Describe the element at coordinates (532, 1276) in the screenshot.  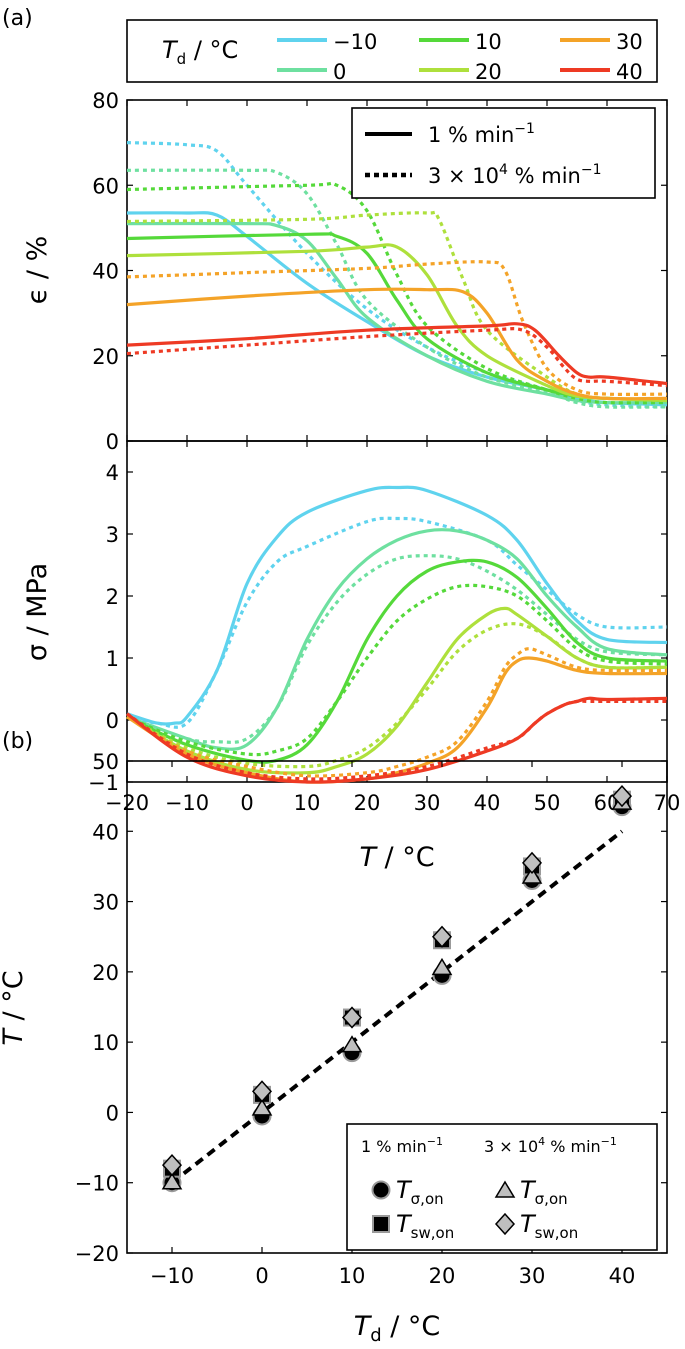
I see `onset-xtick-label-4: 30` at that location.